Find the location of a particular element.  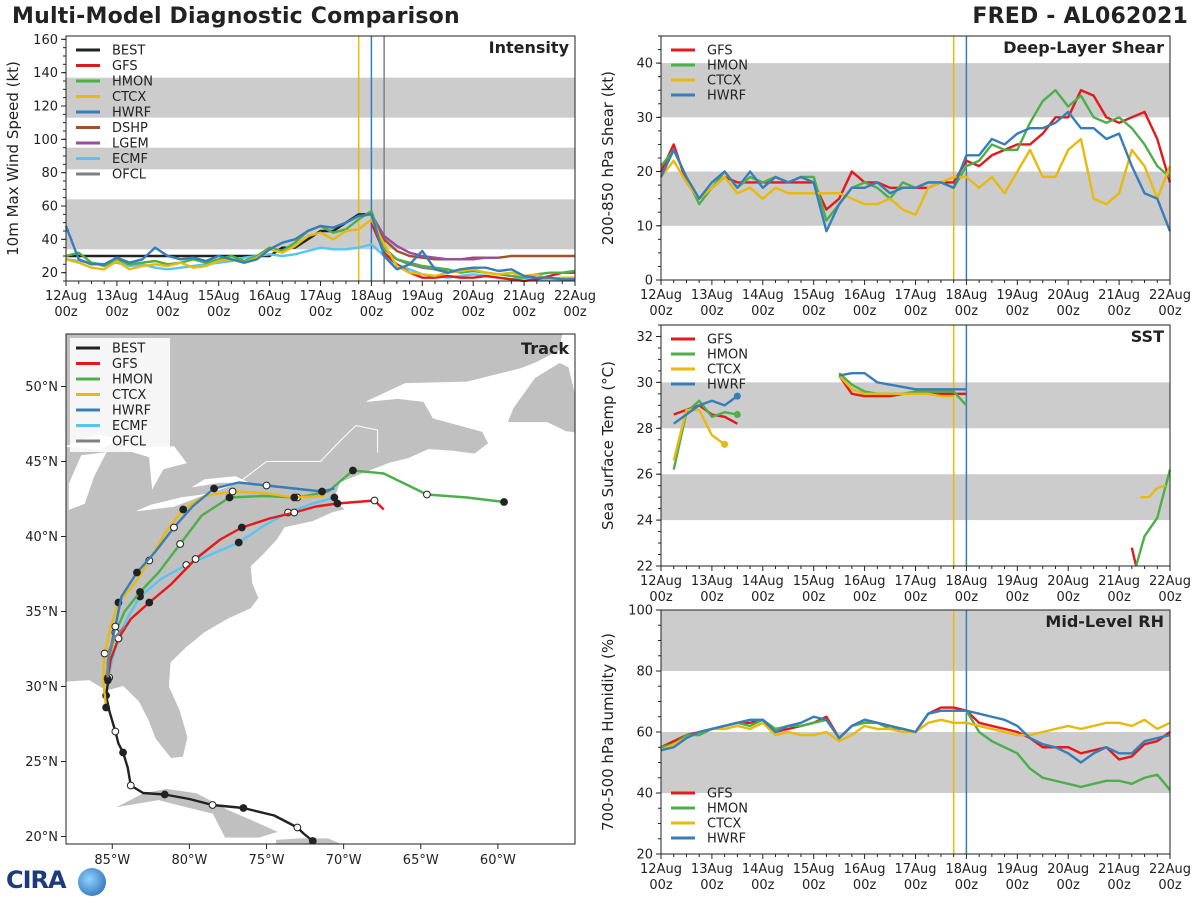

panel-title: SST is located at coordinates (1147, 336).